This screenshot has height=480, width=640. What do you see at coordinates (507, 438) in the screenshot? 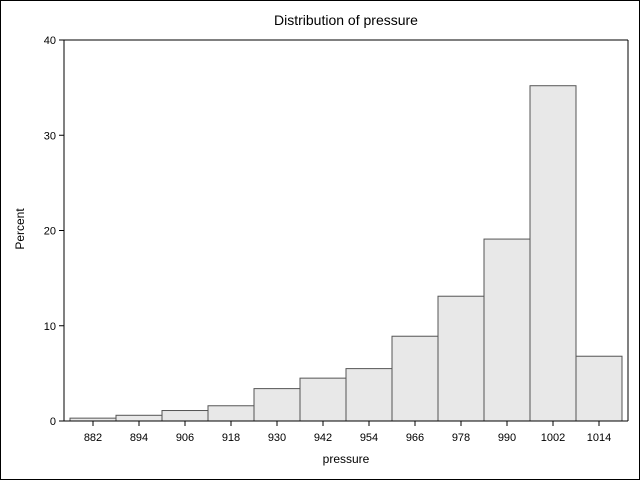
I see `x-tick-label: 990` at bounding box center [507, 438].